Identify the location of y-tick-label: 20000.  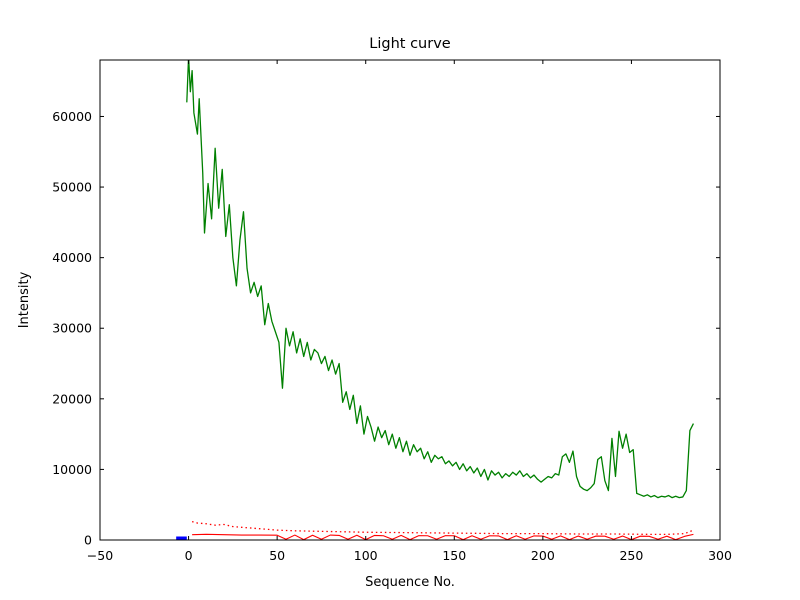
(72, 398).